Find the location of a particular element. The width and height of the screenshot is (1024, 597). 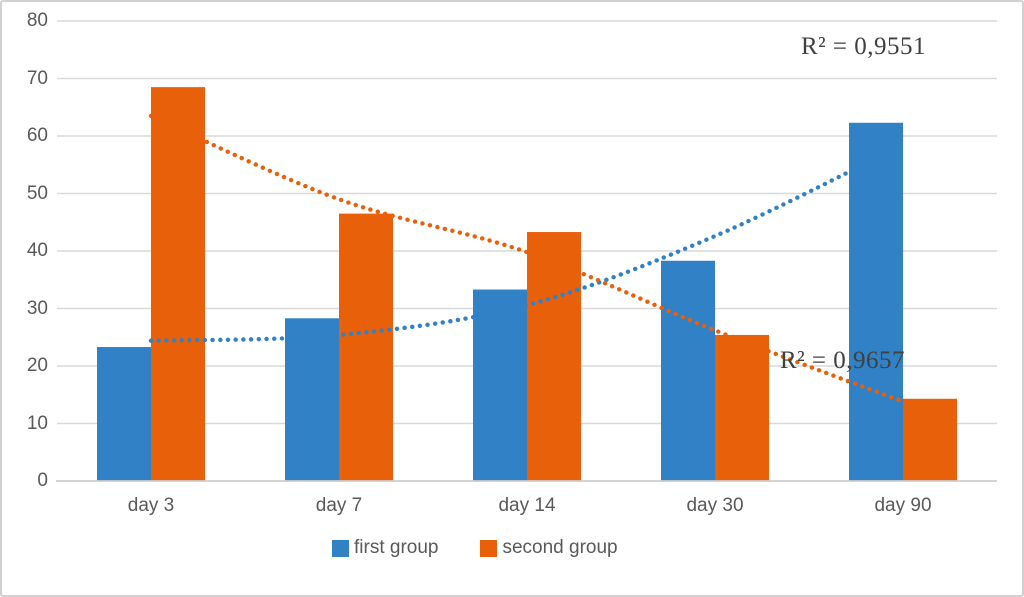

legend-item-second-group: second group is located at coordinates (549, 548).